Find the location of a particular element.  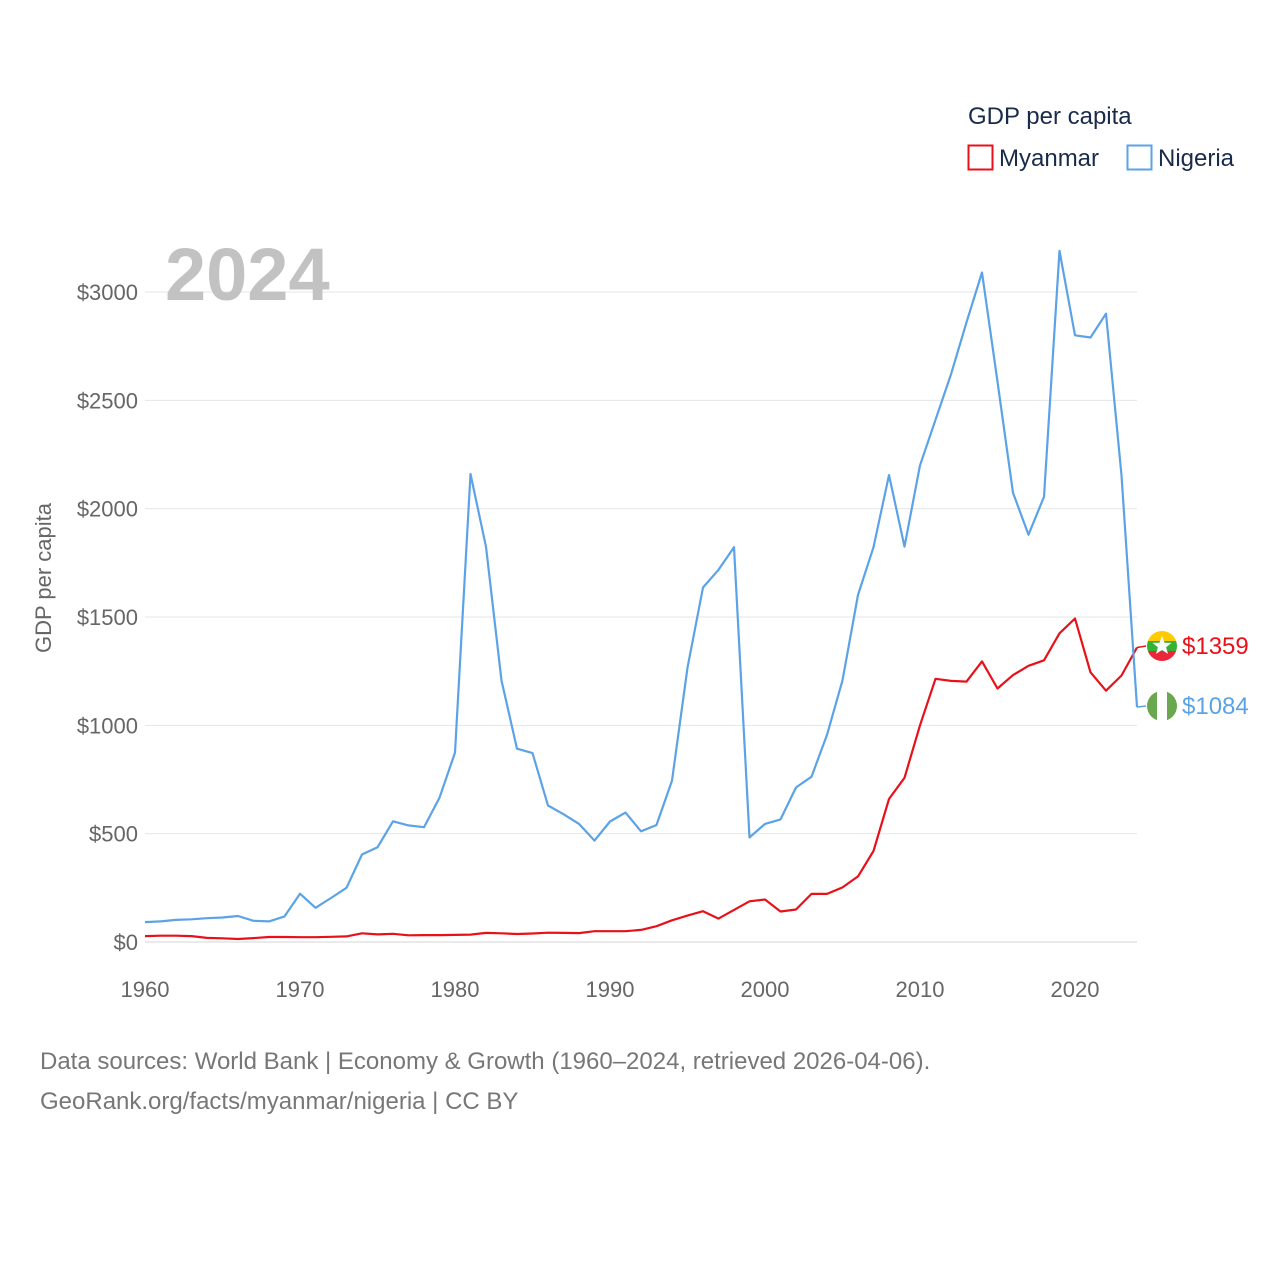

y-tick-label: $2000 is located at coordinates (107, 509).